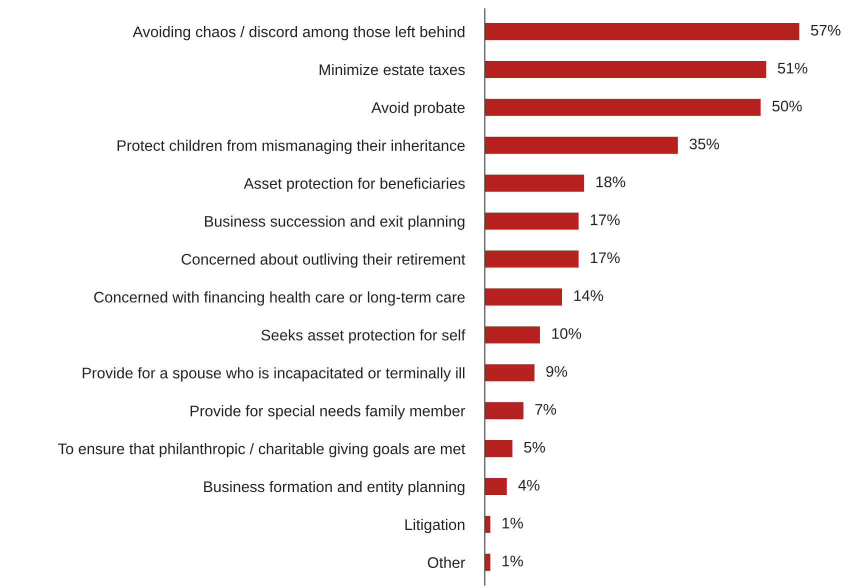 The width and height of the screenshot is (855, 588). I want to click on data-label: 10%, so click(567, 333).